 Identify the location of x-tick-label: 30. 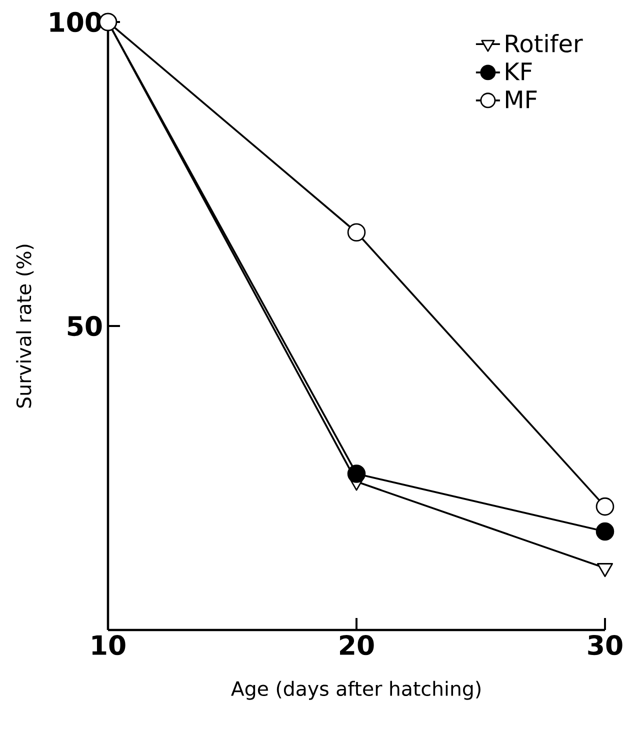
(605, 645).